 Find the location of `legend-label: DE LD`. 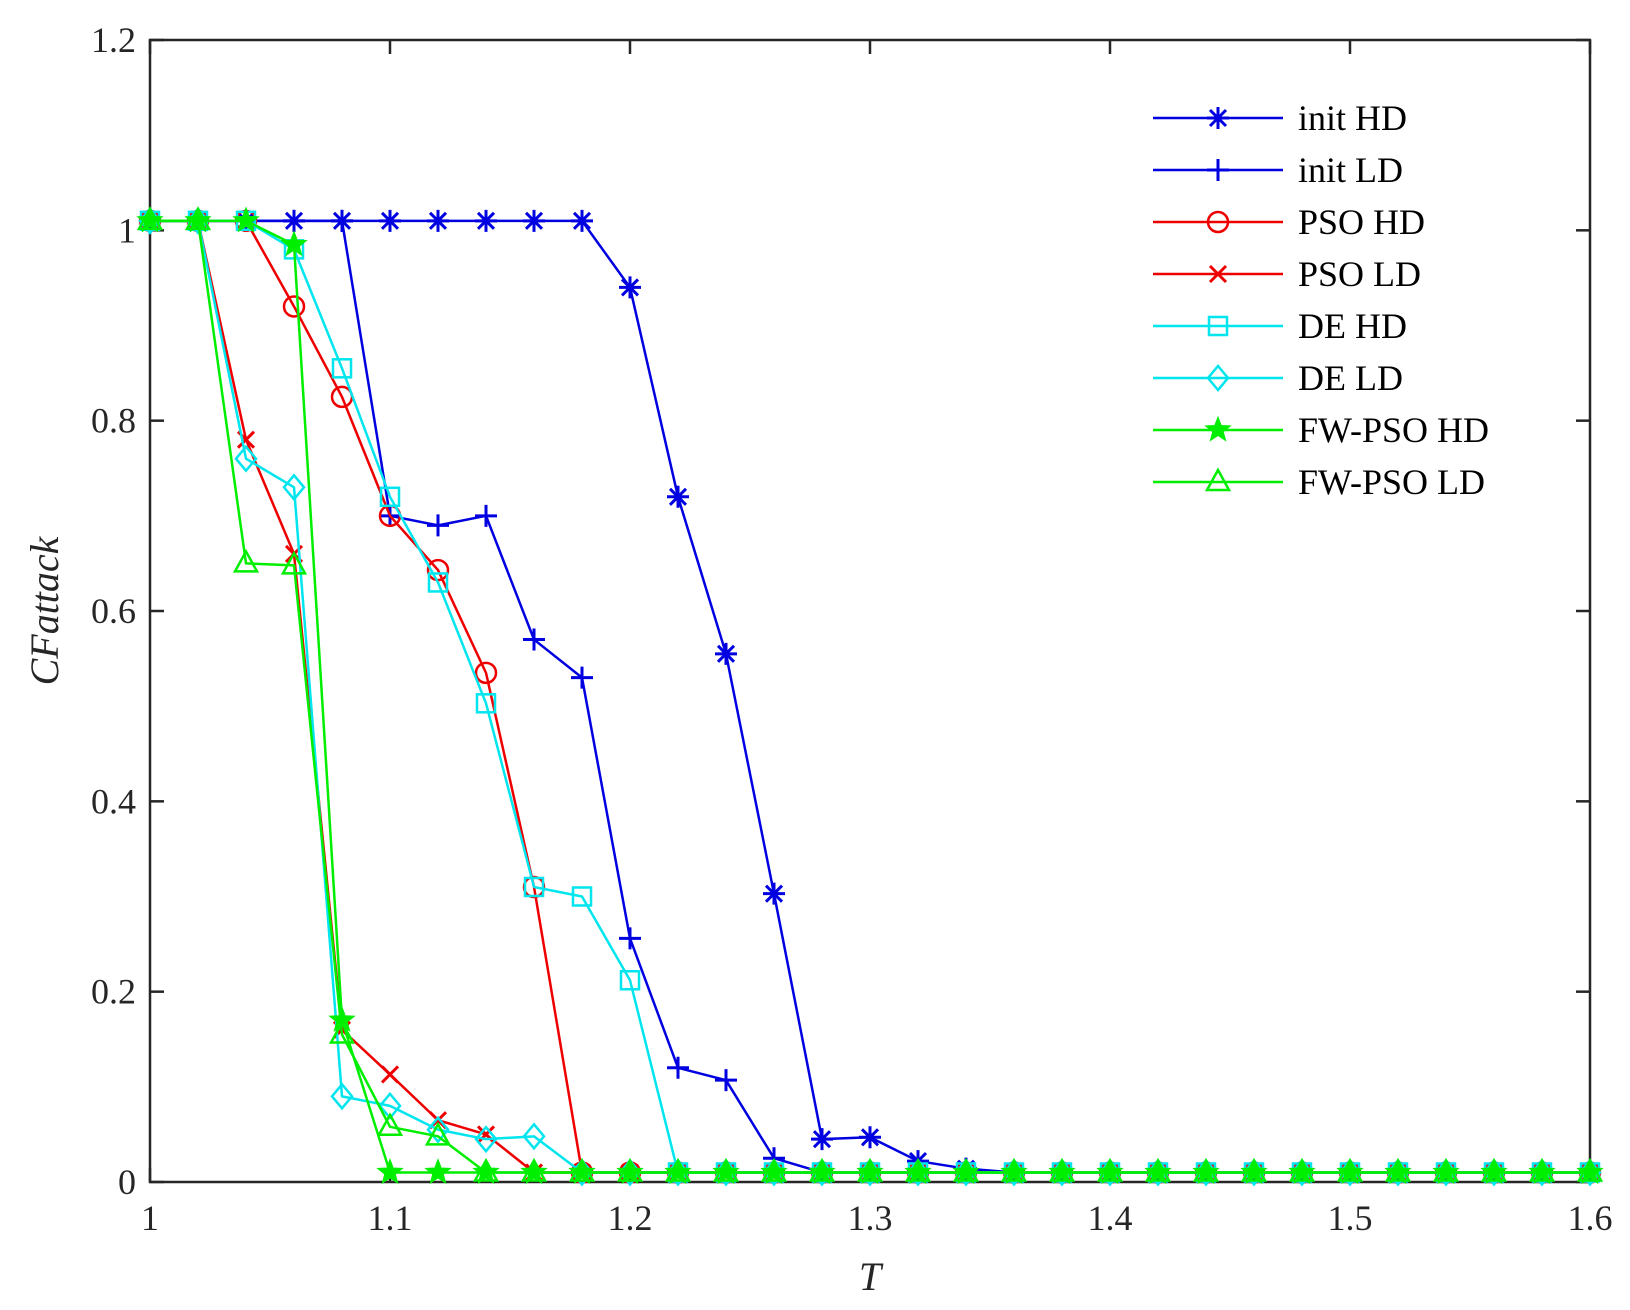

legend-label: DE LD is located at coordinates (1350, 378).